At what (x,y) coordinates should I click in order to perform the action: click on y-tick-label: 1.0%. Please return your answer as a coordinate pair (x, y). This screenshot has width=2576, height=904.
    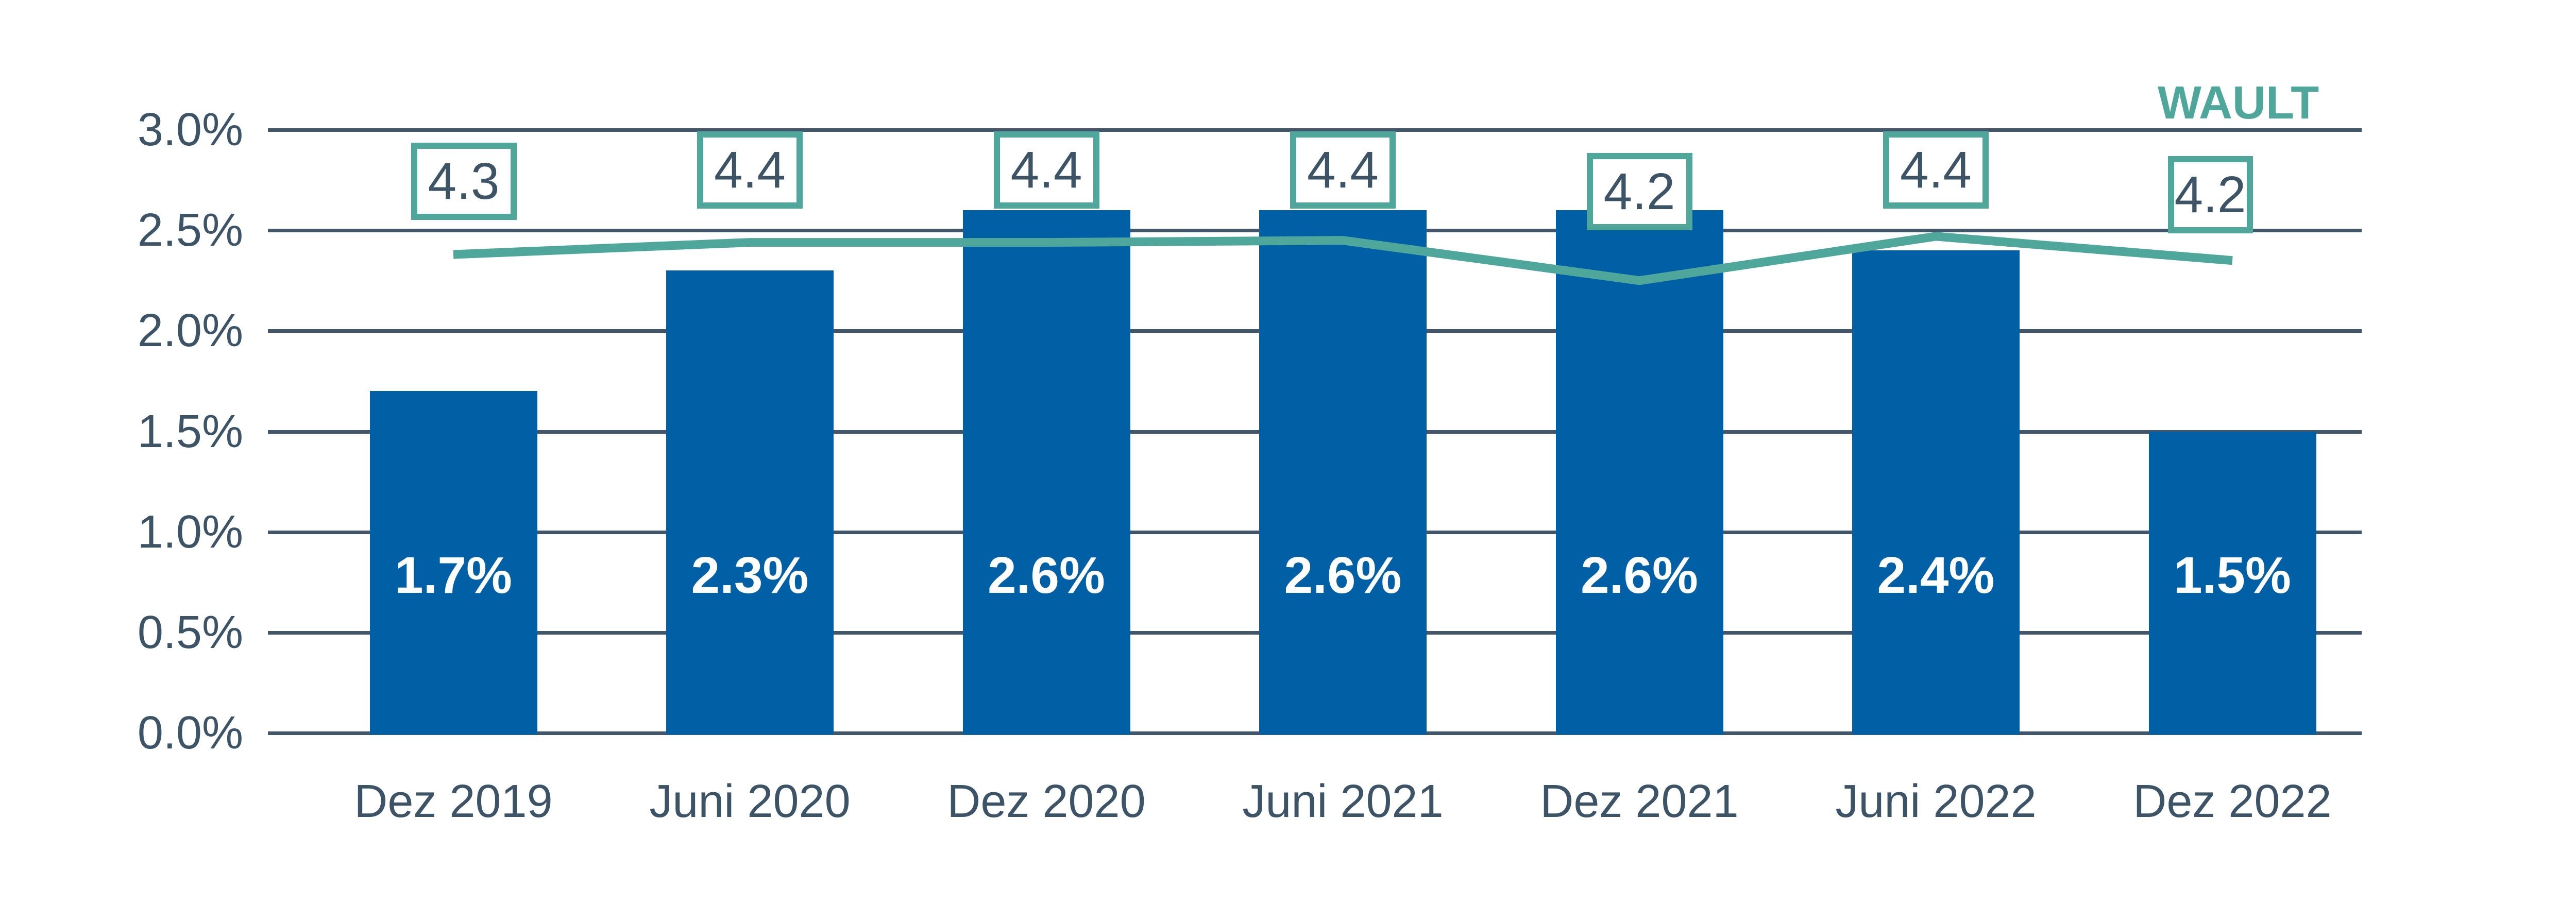
    Looking at the image, I should click on (190, 532).